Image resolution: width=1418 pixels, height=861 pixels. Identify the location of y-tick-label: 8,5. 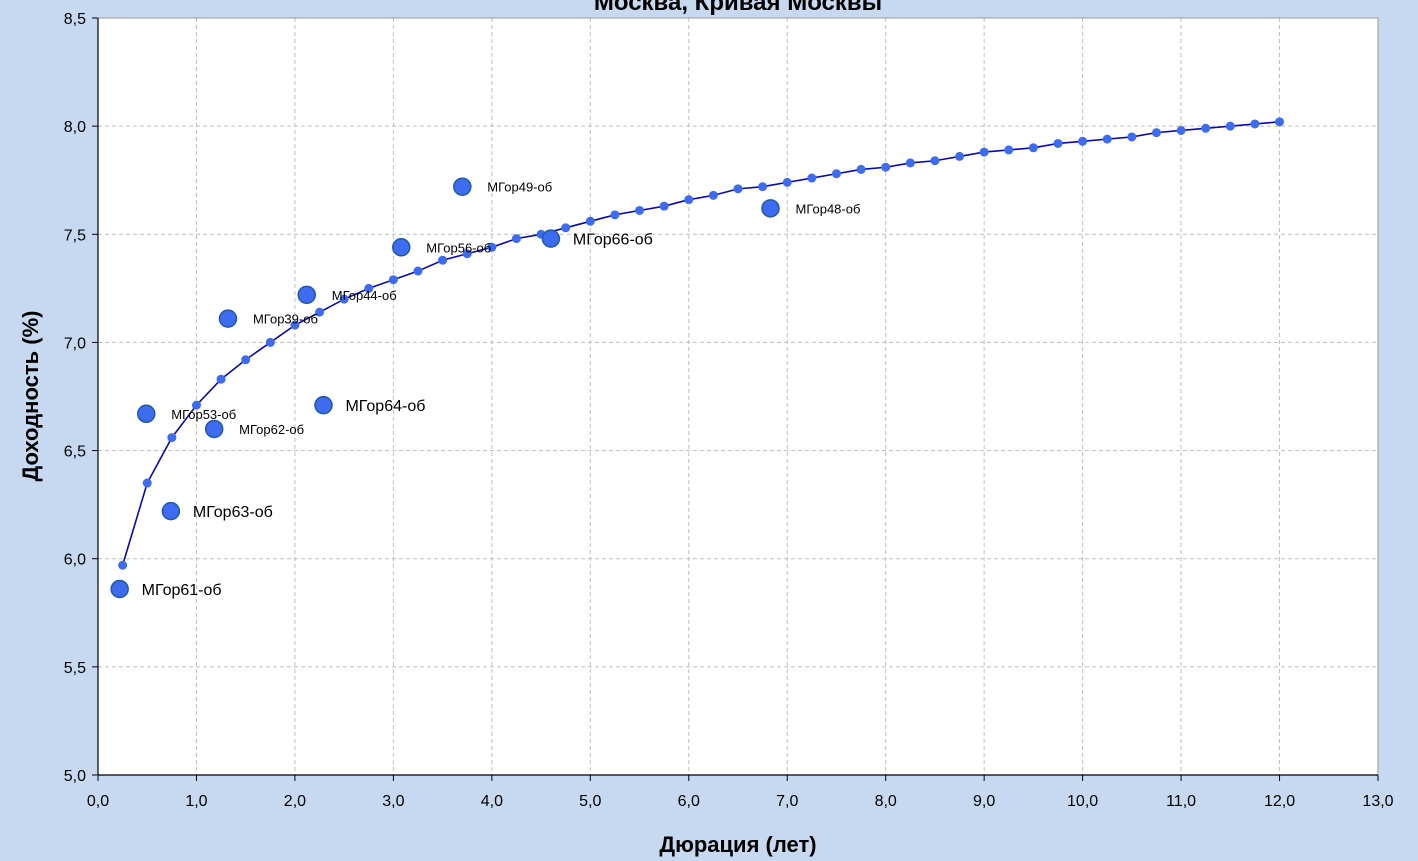
(75, 19).